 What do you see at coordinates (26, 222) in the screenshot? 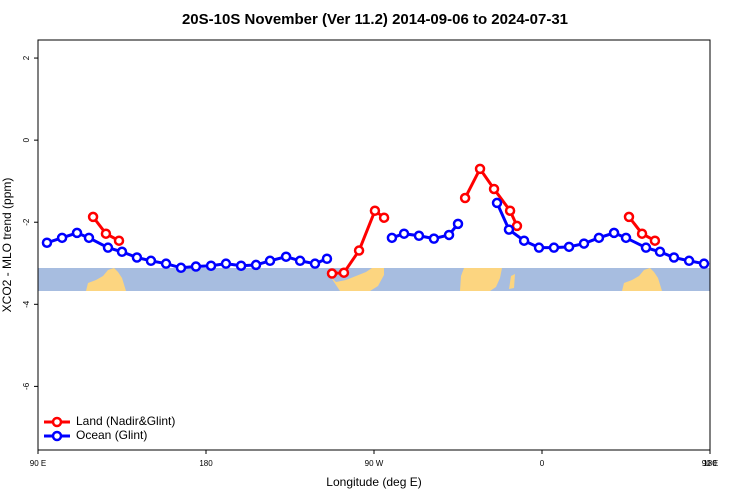
I see `y-tick-label: -2` at bounding box center [26, 222].